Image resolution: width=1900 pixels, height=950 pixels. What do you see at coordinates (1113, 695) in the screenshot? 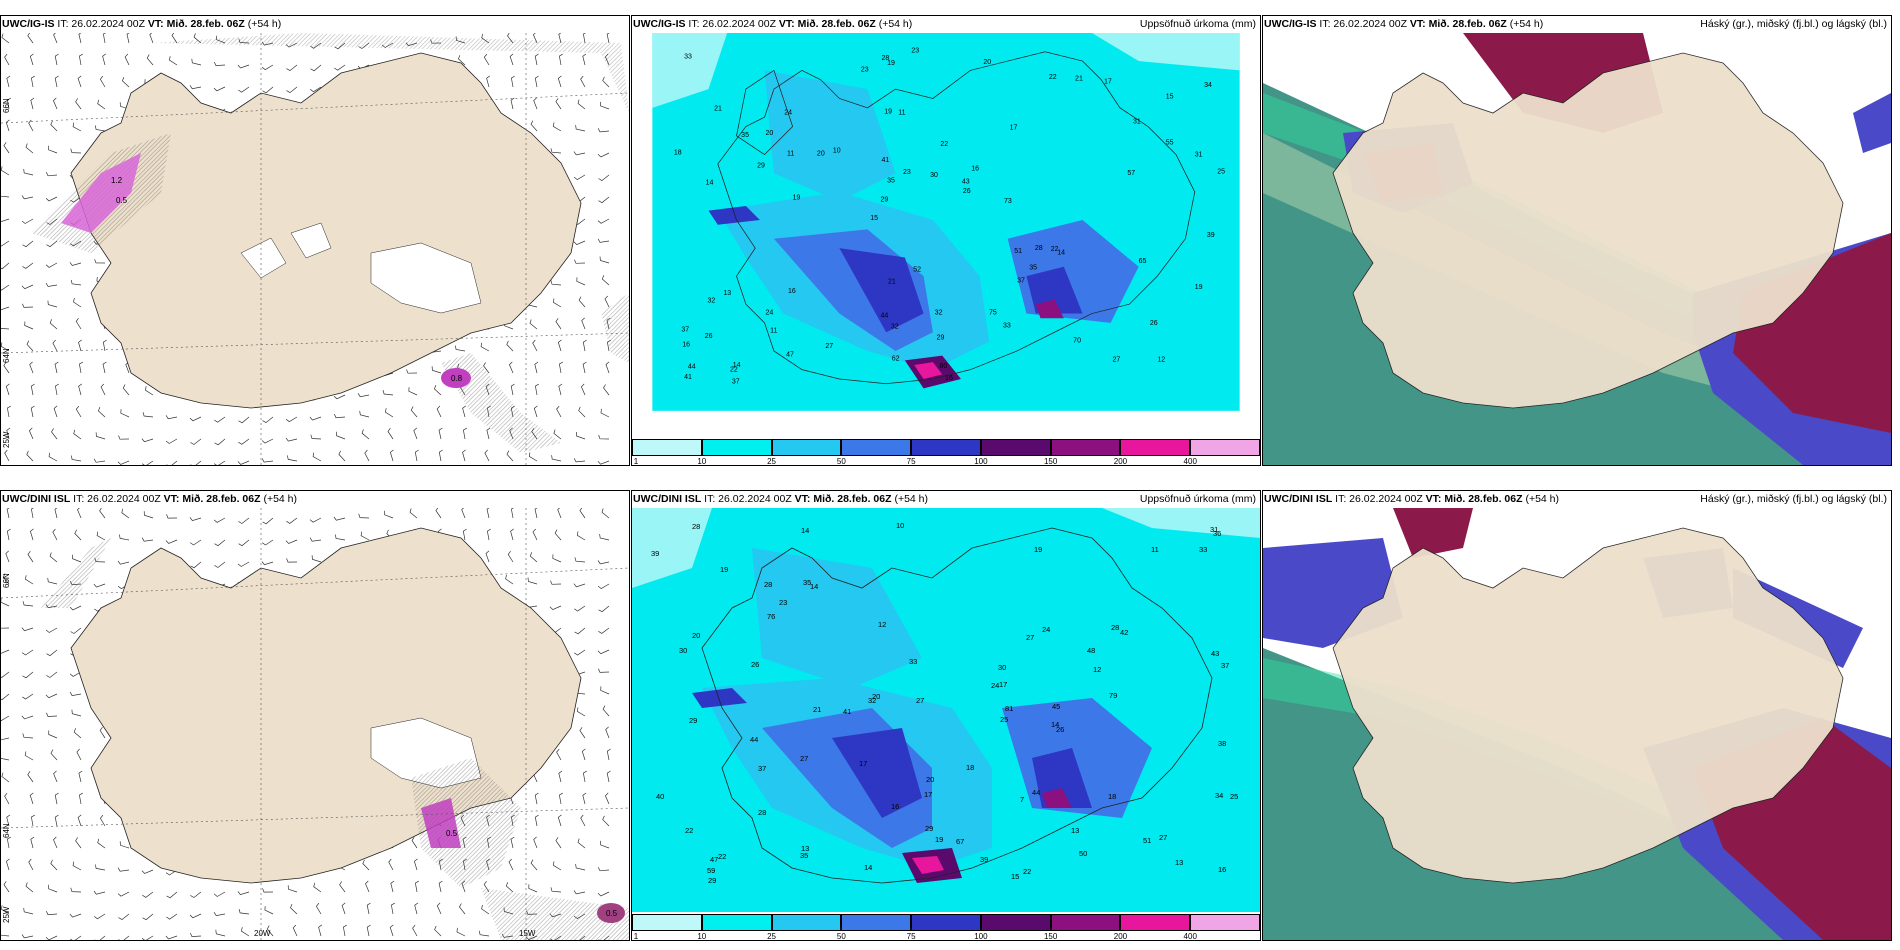
I see `precip-value: 79` at bounding box center [1113, 695].